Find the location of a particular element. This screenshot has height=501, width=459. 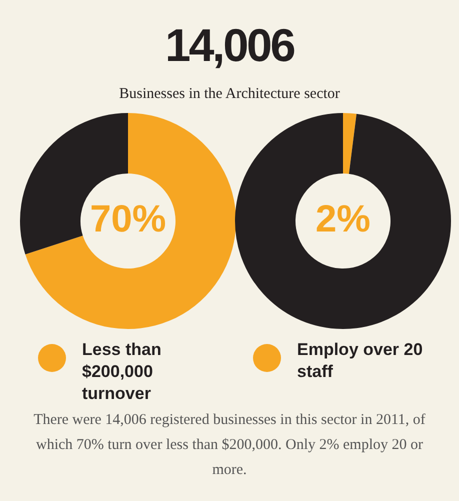

data-label: 70% is located at coordinates (128, 219).